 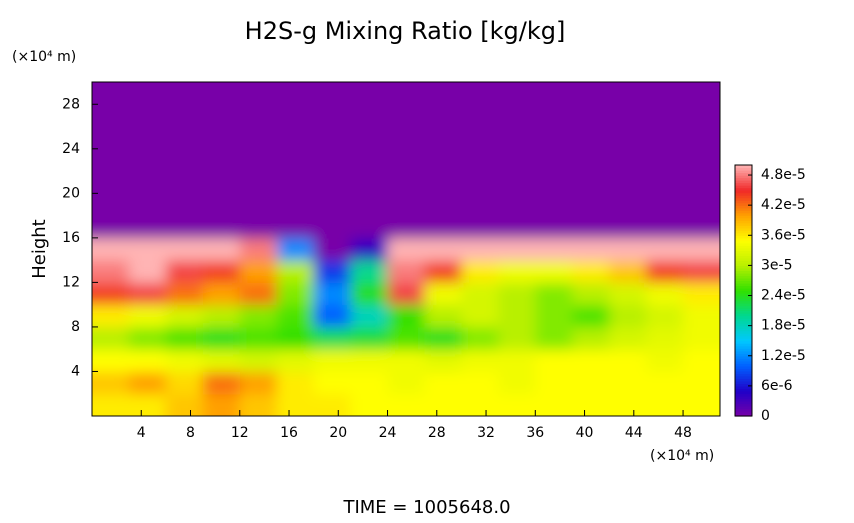 What do you see at coordinates (783, 205) in the screenshot?
I see `colorbar-tick-label: 4.2e-5` at bounding box center [783, 205].